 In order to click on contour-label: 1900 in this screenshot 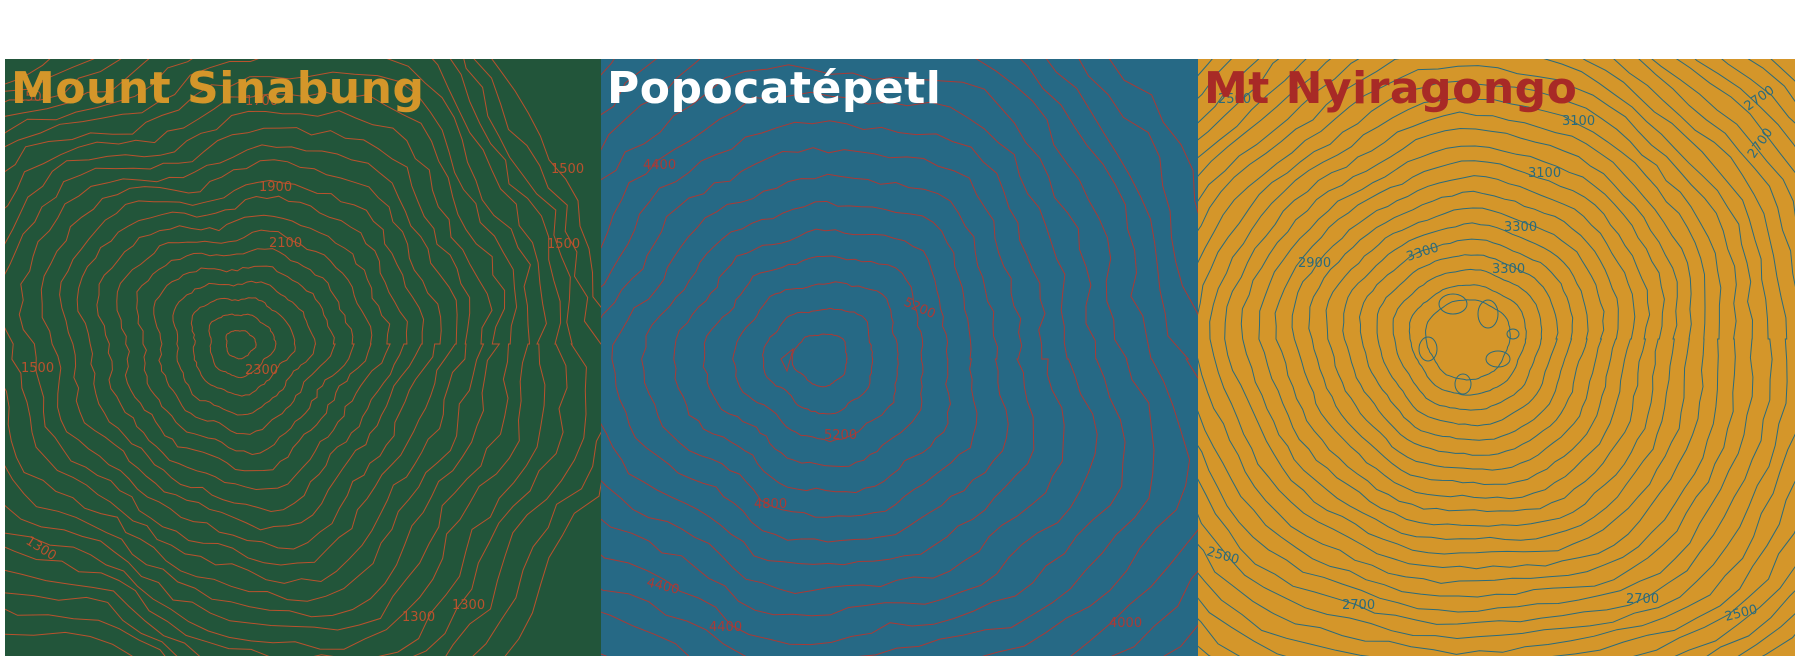, I will do `click(275, 187)`.